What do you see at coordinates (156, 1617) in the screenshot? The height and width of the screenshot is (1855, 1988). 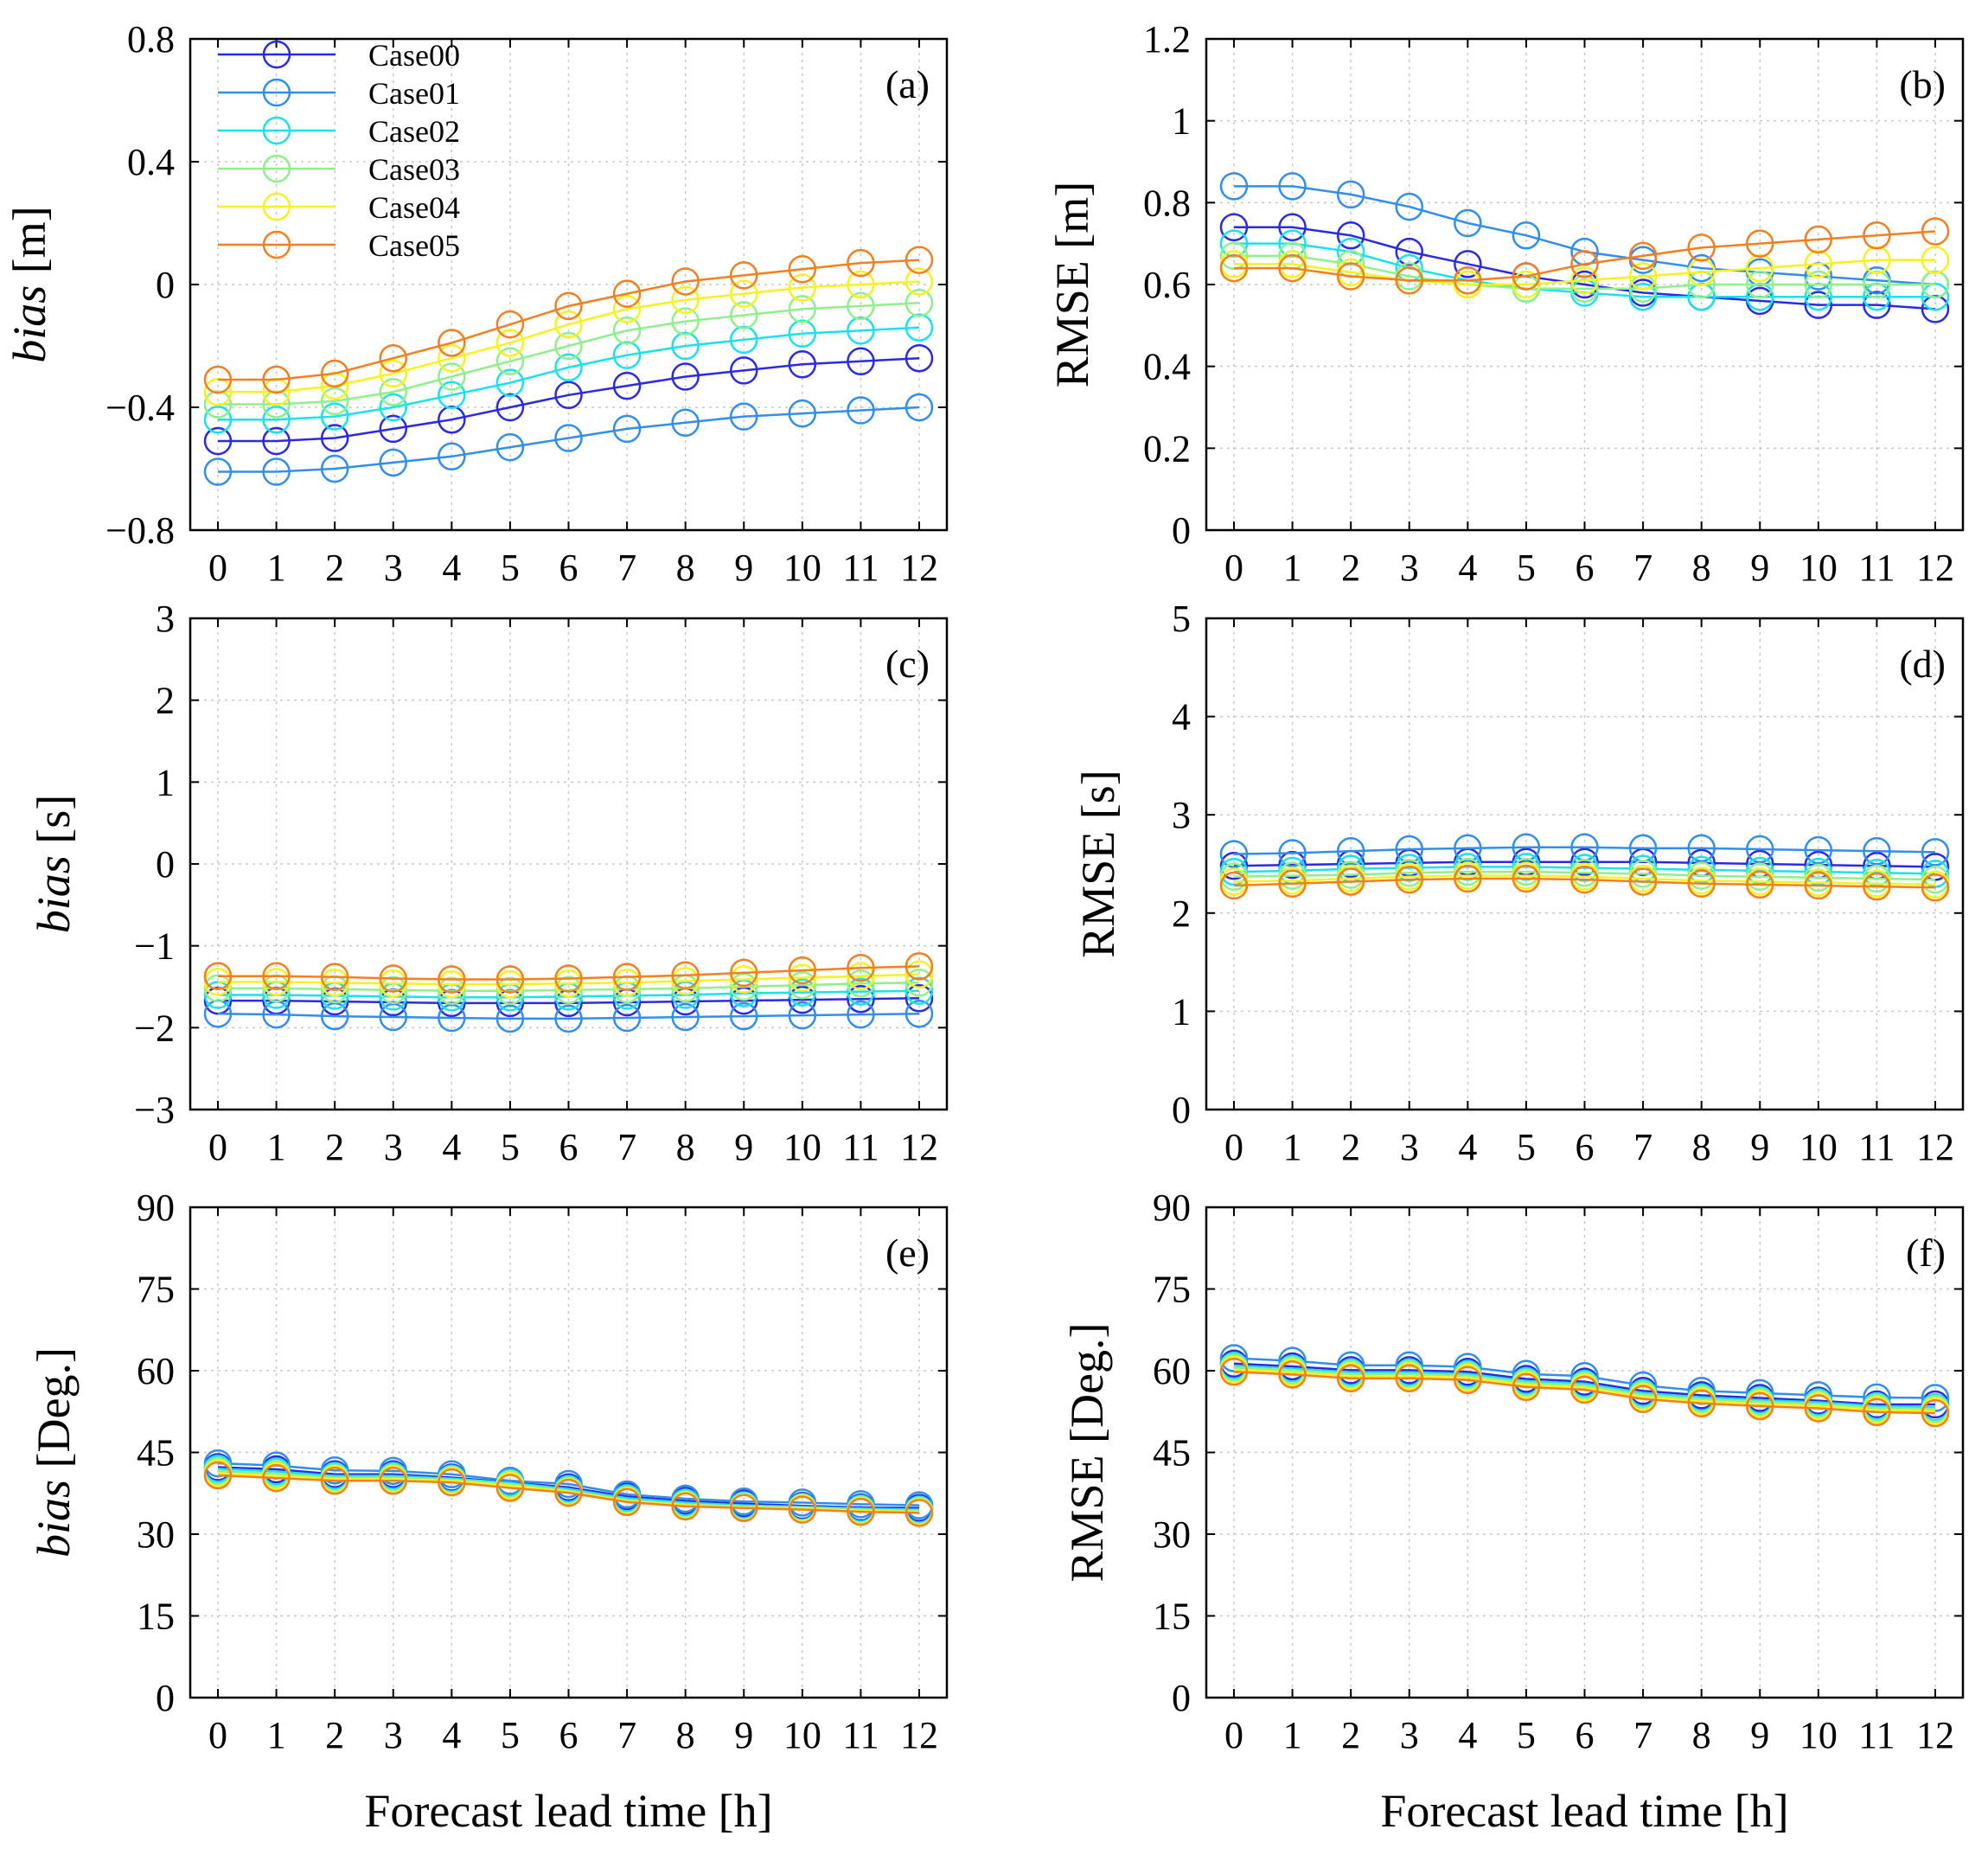 I see `y-tick-label: 15` at bounding box center [156, 1617].